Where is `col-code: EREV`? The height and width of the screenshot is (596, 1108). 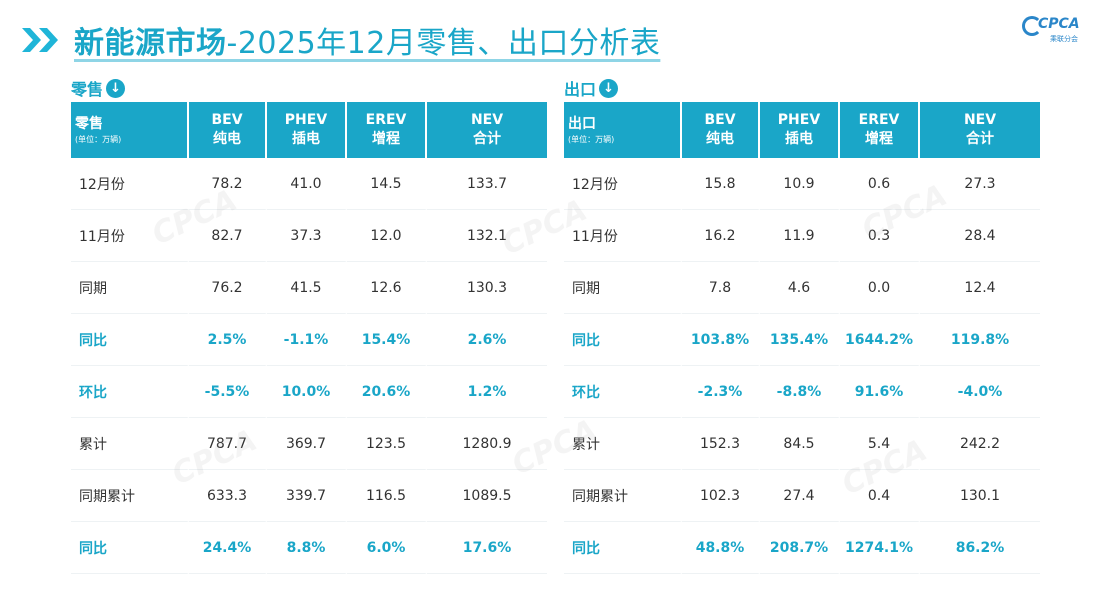
col-code: EREV is located at coordinates (879, 120).